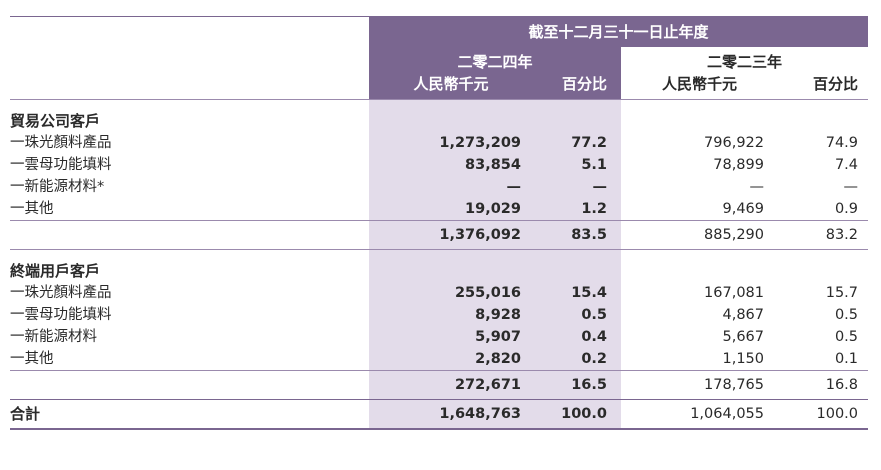 The width and height of the screenshot is (881, 470). I want to click on subtotal-row-trade: 1,376,092 83.5 885,290 83.2, so click(439, 235).